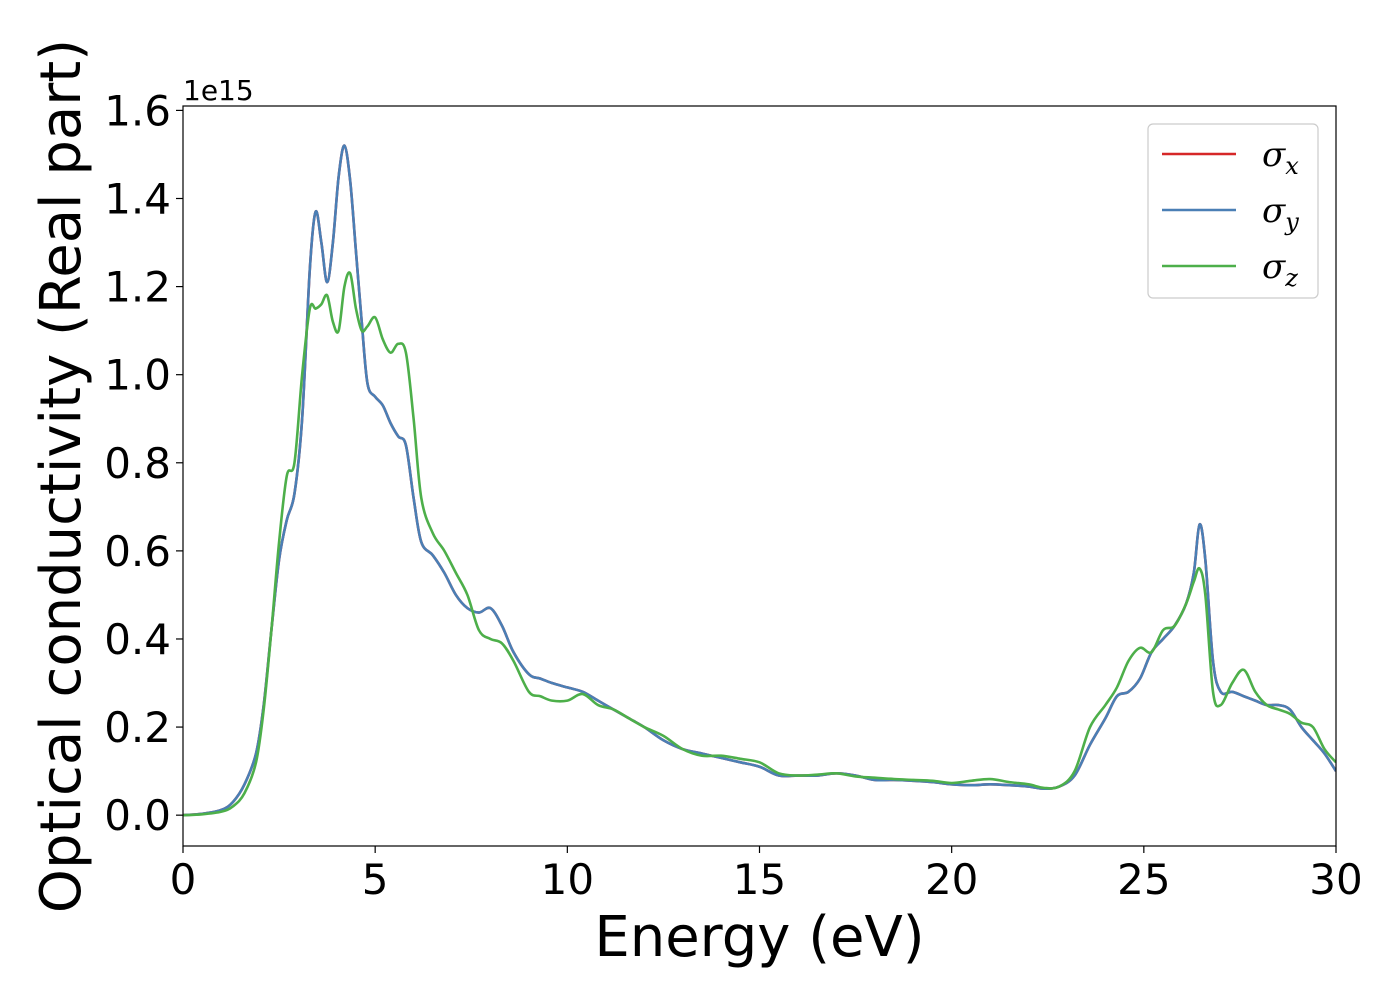  What do you see at coordinates (137, 727) in the screenshot?
I see `y-tick-label: 0.2` at bounding box center [137, 727].